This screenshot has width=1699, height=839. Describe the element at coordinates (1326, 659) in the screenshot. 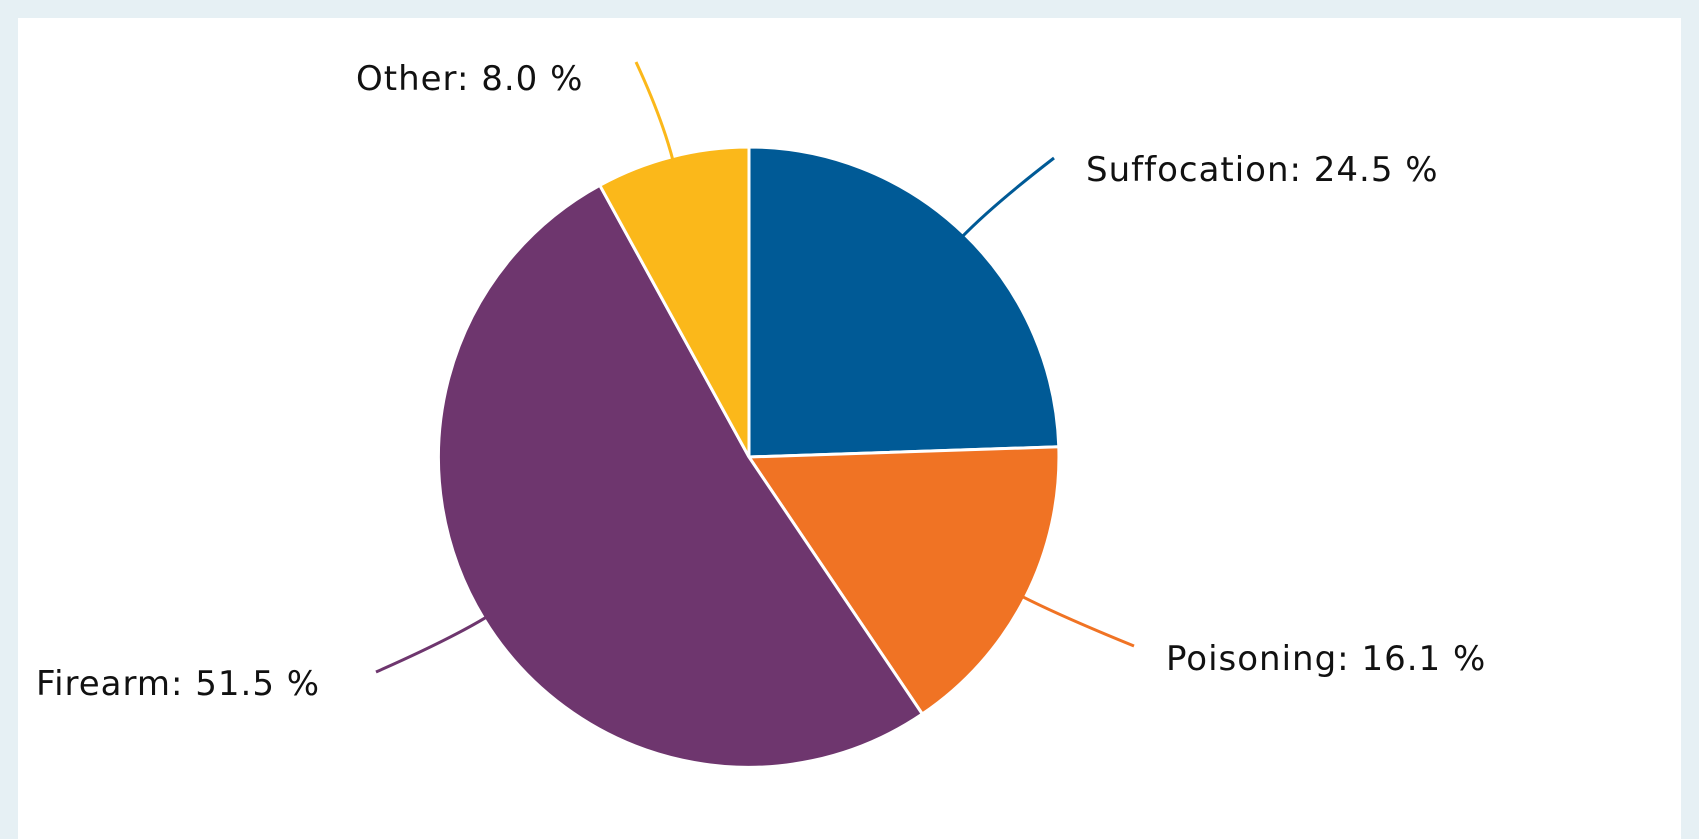

I see `slice-label-poisoning: Poisoning: 16.1 %` at that location.